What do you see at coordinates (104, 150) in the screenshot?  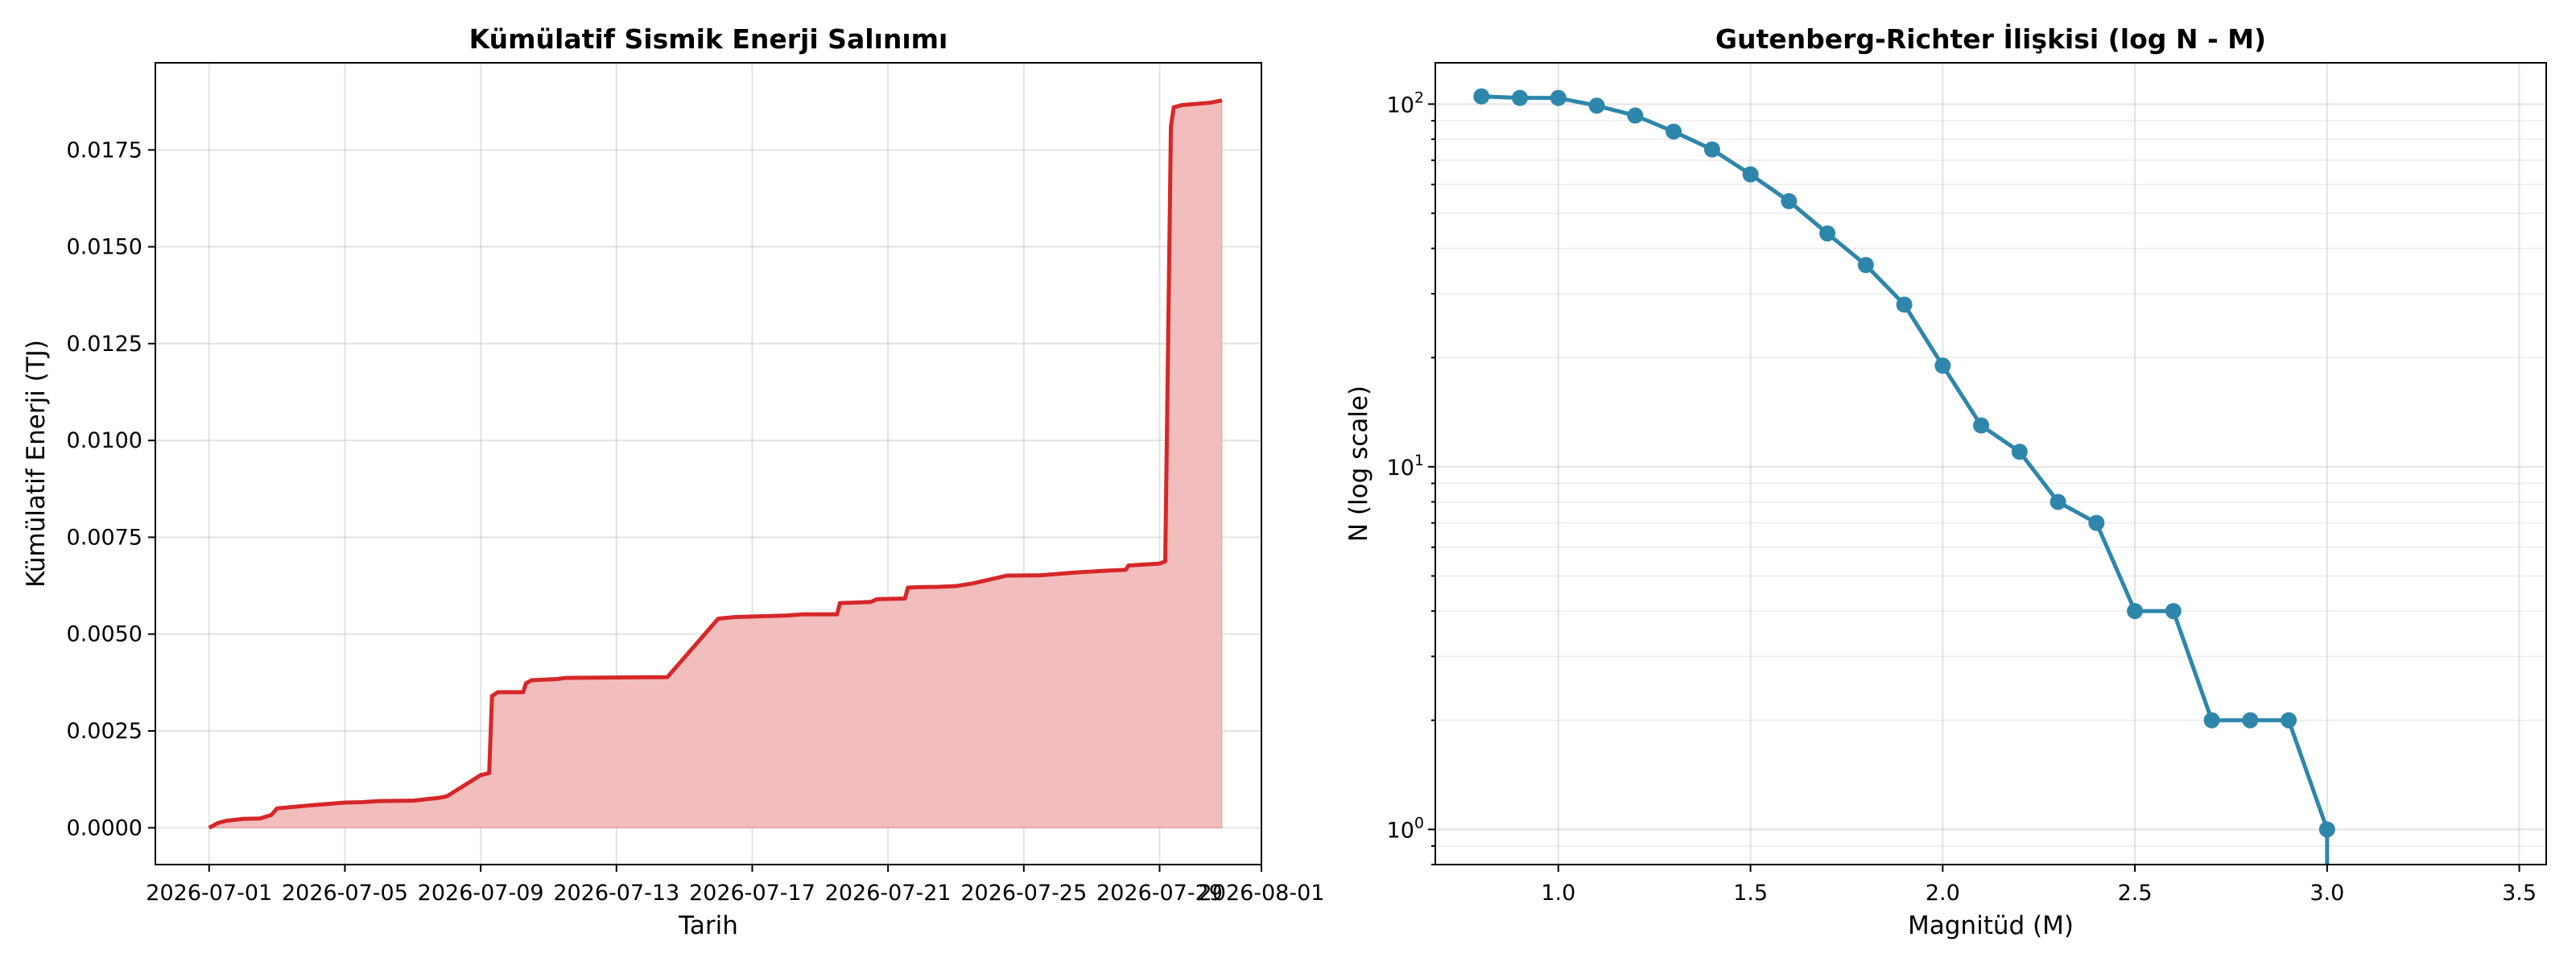 I see `y-tick-label: 0.0175` at bounding box center [104, 150].